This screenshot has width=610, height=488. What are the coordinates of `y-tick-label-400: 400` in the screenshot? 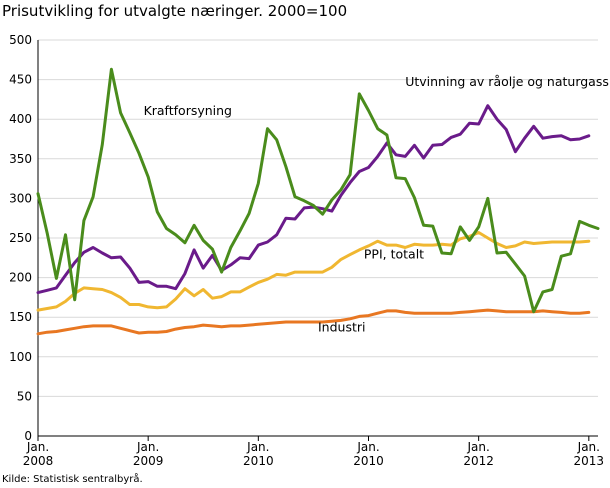 It's located at (20, 119).